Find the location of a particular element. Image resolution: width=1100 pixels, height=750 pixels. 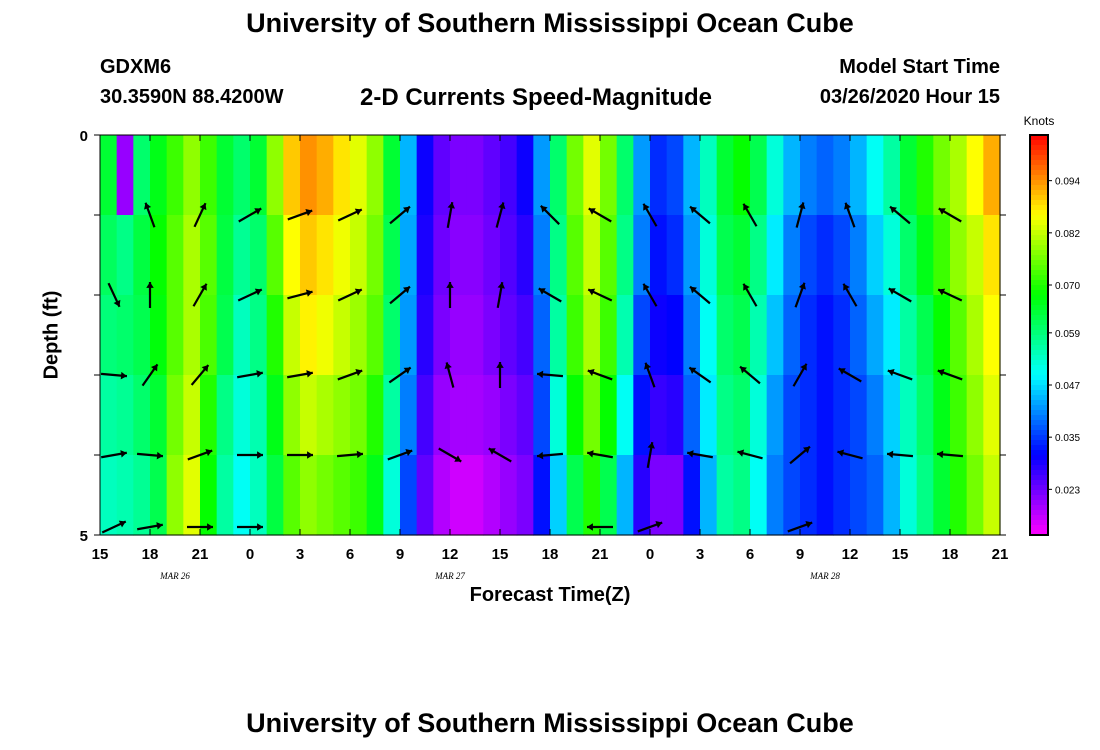

x-tick-label: 15 is located at coordinates (100, 554).